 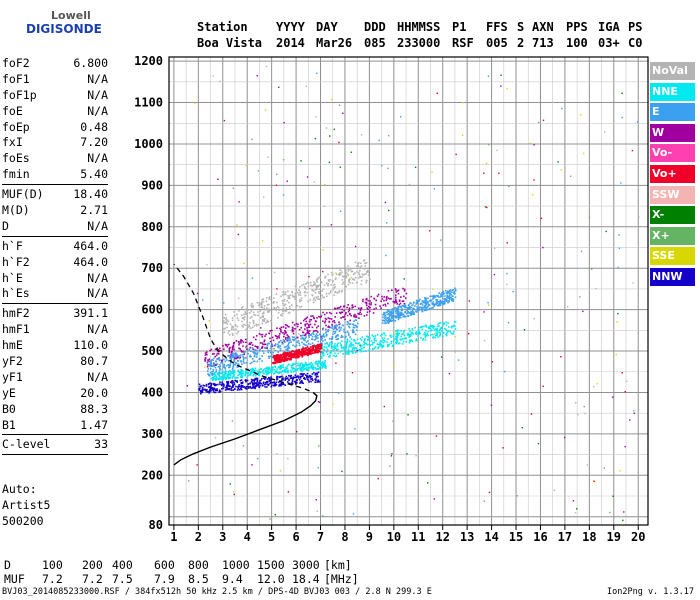 What do you see at coordinates (344, 537) in the screenshot?
I see `x-tick-label: 8` at bounding box center [344, 537].